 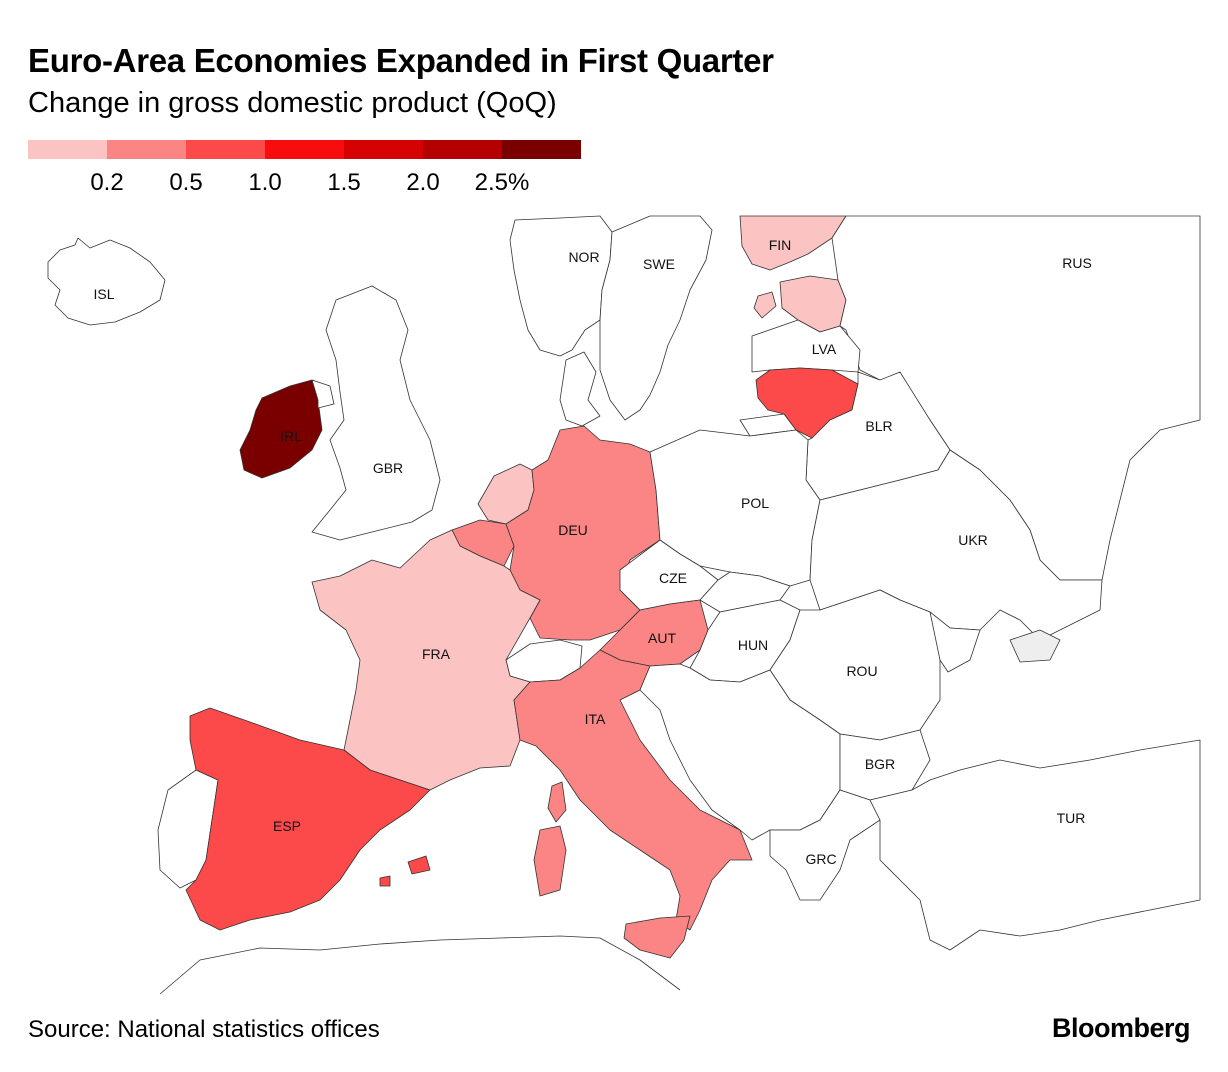 What do you see at coordinates (423, 182) in the screenshot?
I see `legend-tick-label: 2.0` at bounding box center [423, 182].